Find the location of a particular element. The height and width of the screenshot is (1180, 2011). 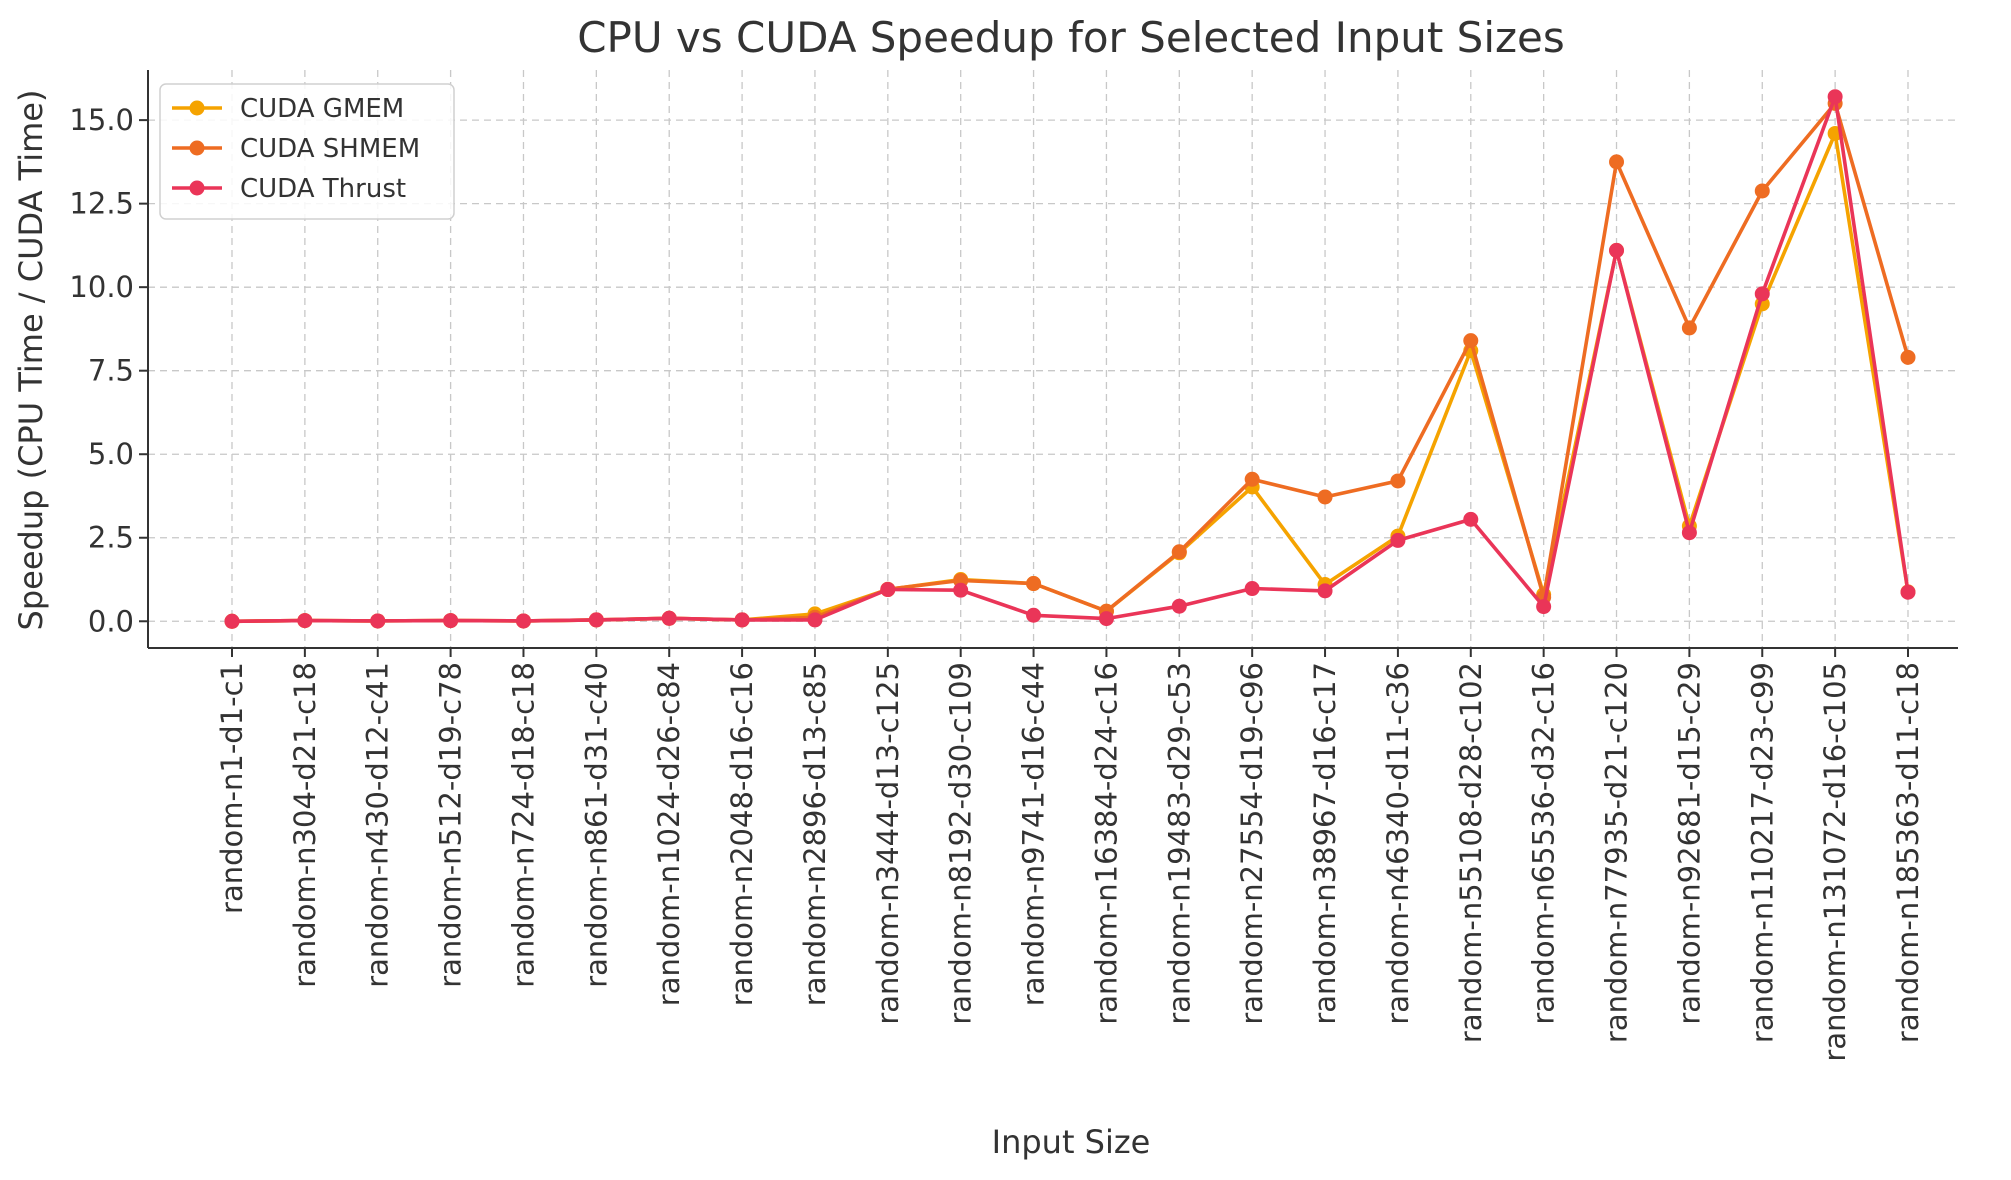

x-tick-label: random-n3444-d13-c125 is located at coordinates (888, 843).